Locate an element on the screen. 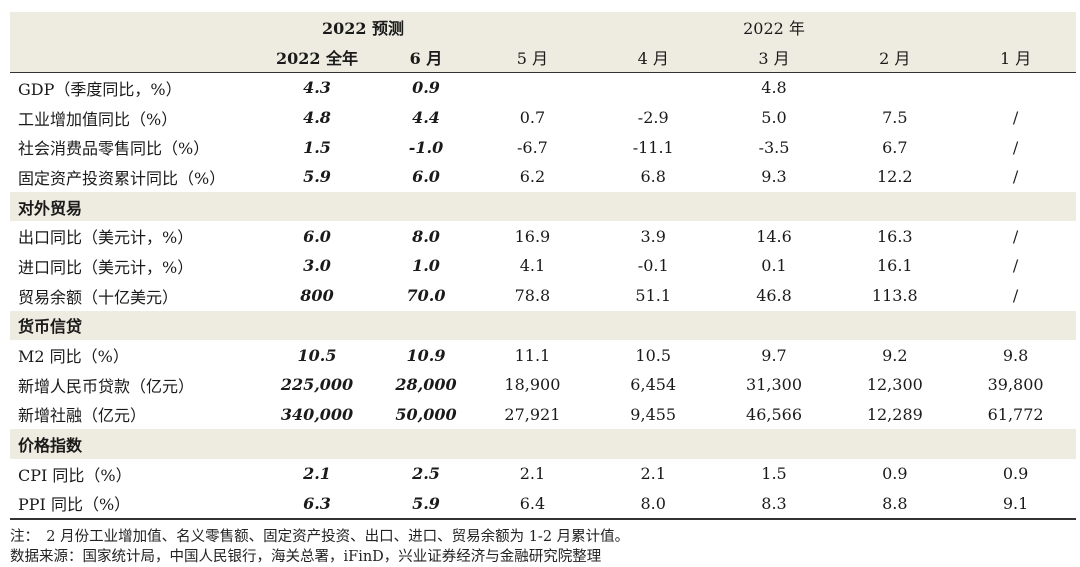 This screenshot has height=567, width=1080. cell-value: 16.1 is located at coordinates (894, 266).